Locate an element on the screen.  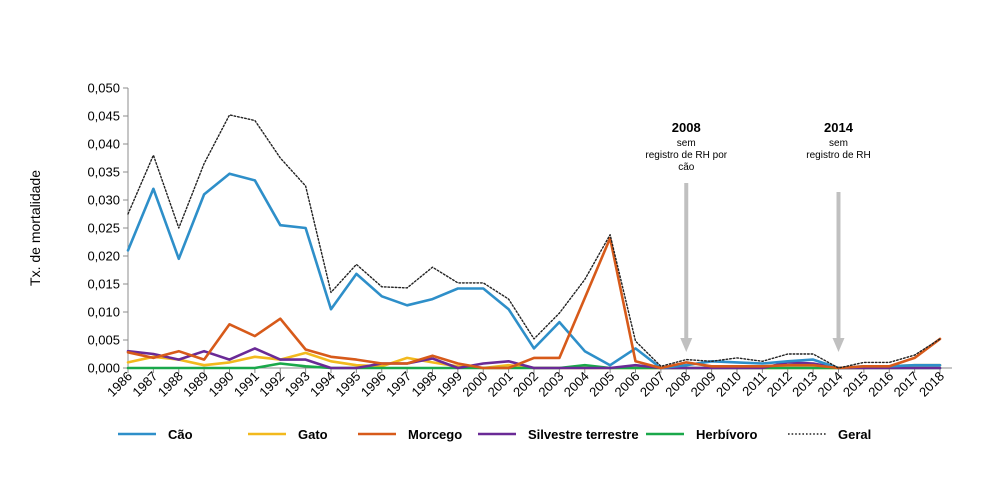
x-tick-label: 1996 is located at coordinates (373, 384).